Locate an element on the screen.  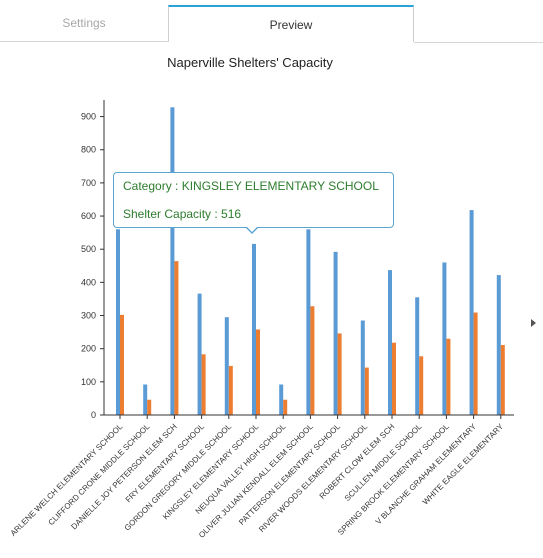
tab-preview: Preview is located at coordinates (291, 23).